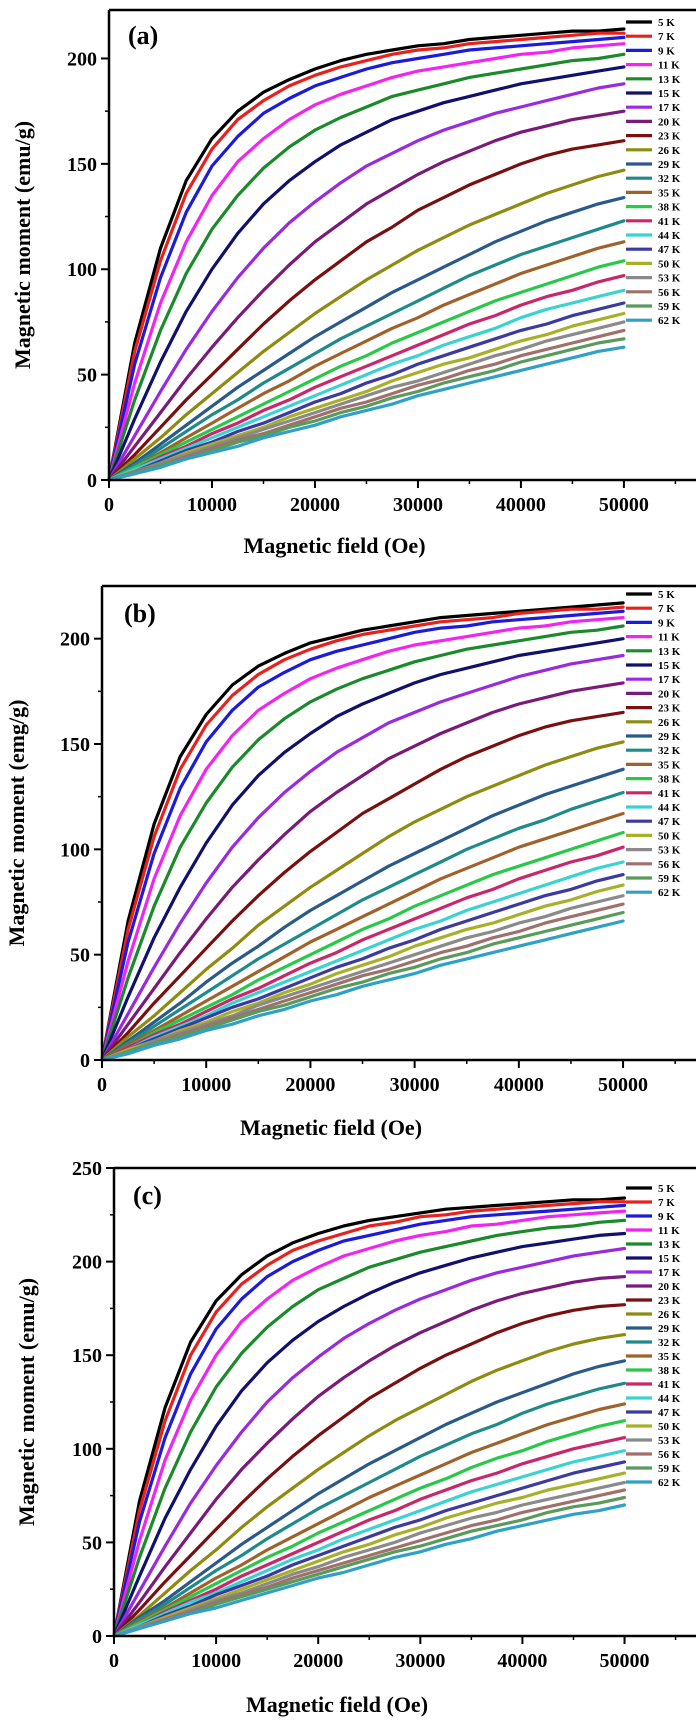  I want to click on series-line-41k, so click(366, 378).